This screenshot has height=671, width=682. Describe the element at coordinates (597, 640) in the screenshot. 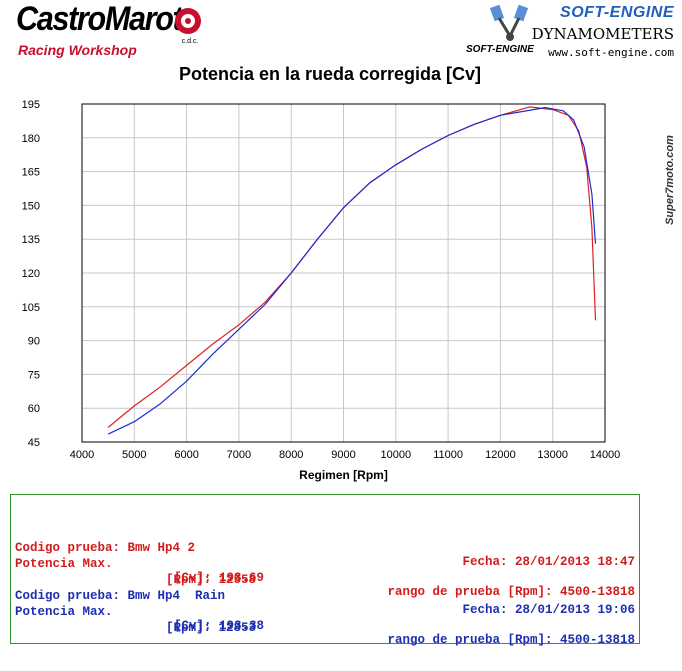

I see `run2-rango-value: 4500-13818` at that location.